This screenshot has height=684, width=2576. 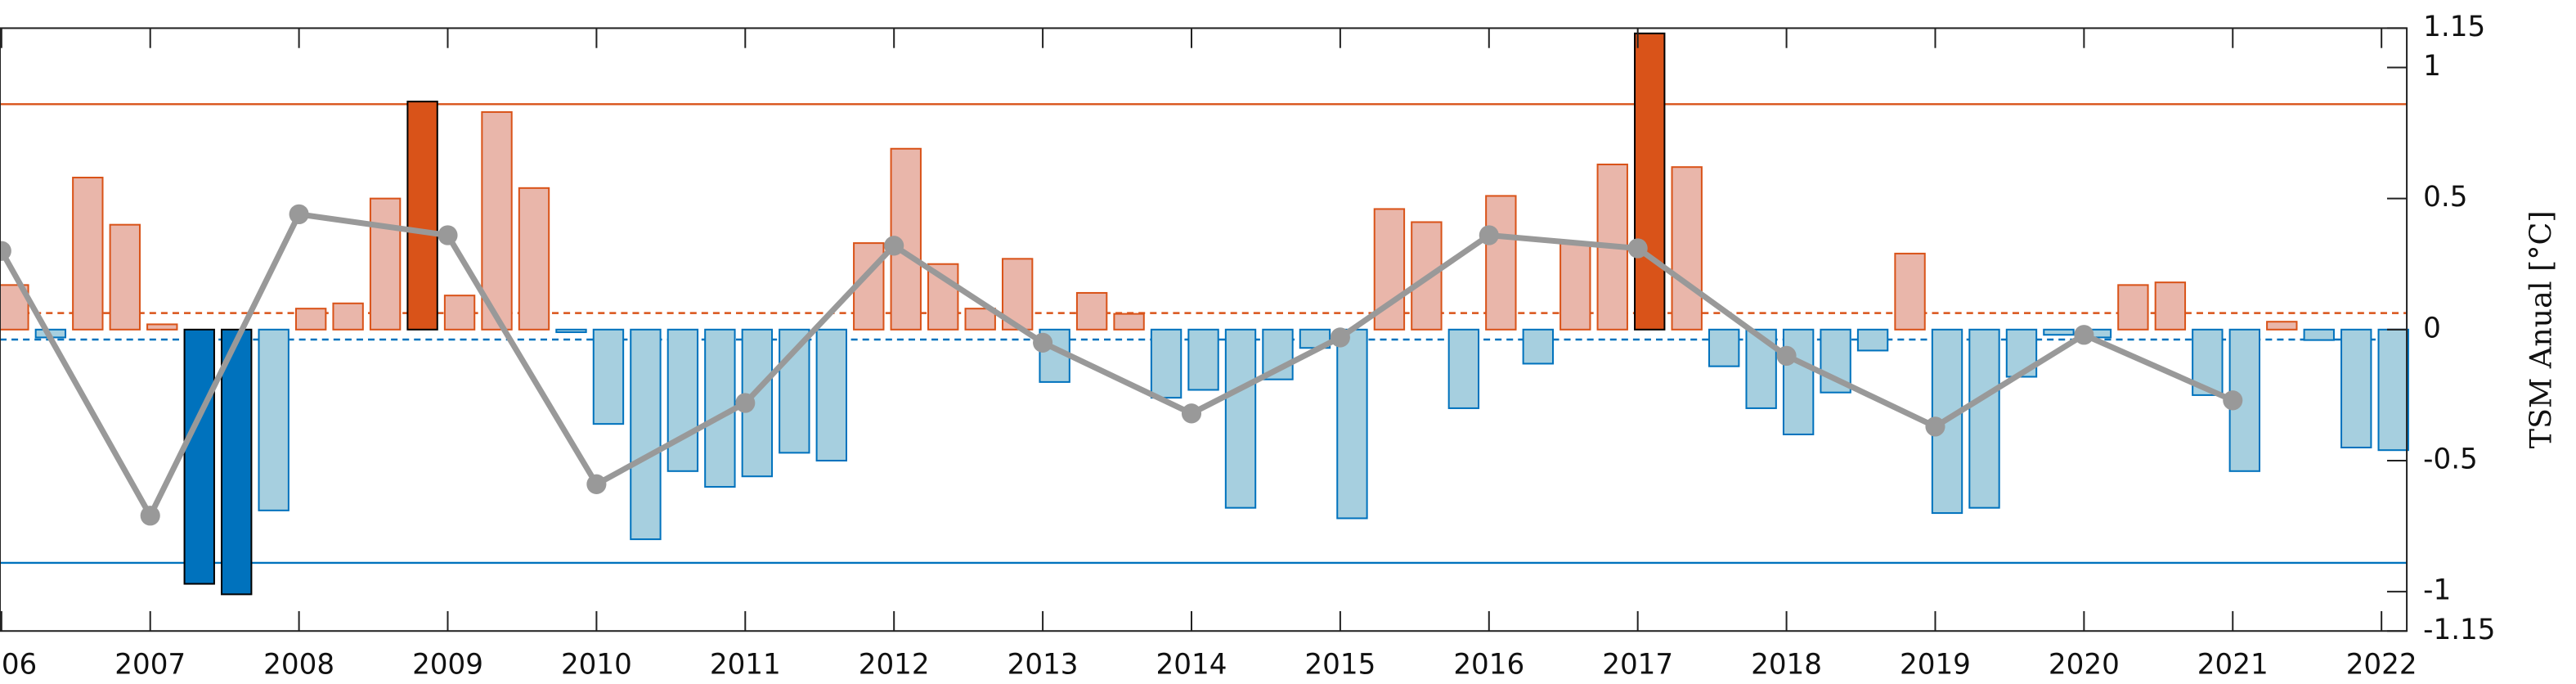 I want to click on x-tick-label: 2007, so click(x=150, y=665).